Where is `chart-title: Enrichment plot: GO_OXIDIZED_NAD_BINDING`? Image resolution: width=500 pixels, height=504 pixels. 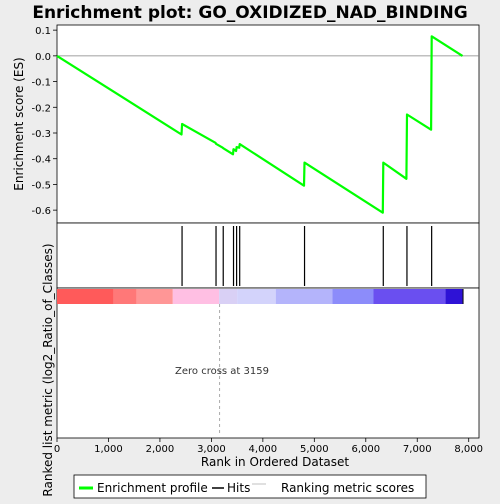
chart-title: Enrichment plot: GO_OXIDIZED_NAD_BINDING is located at coordinates (249, 13).